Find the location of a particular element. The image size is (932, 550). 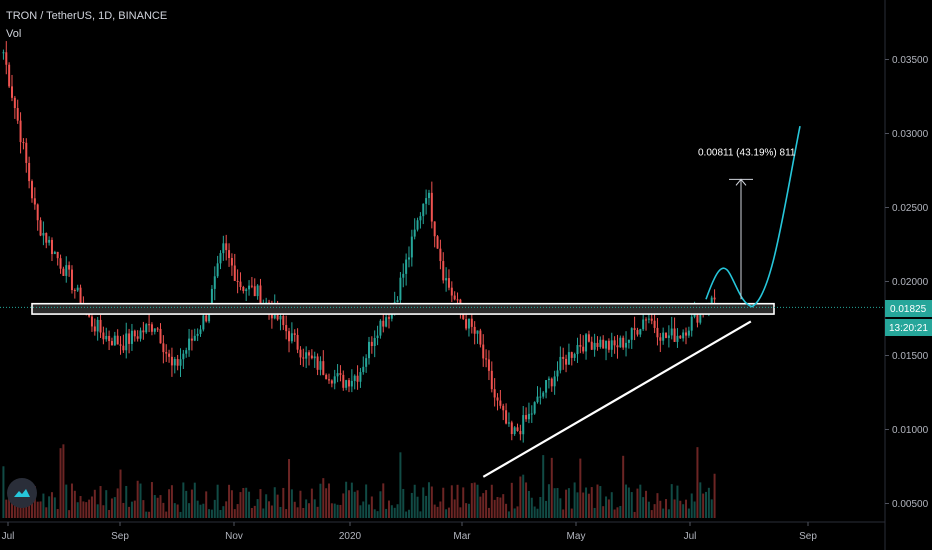

symbol-title: TRON / TetherUS, 1D, BINANCE is located at coordinates (87, 16).